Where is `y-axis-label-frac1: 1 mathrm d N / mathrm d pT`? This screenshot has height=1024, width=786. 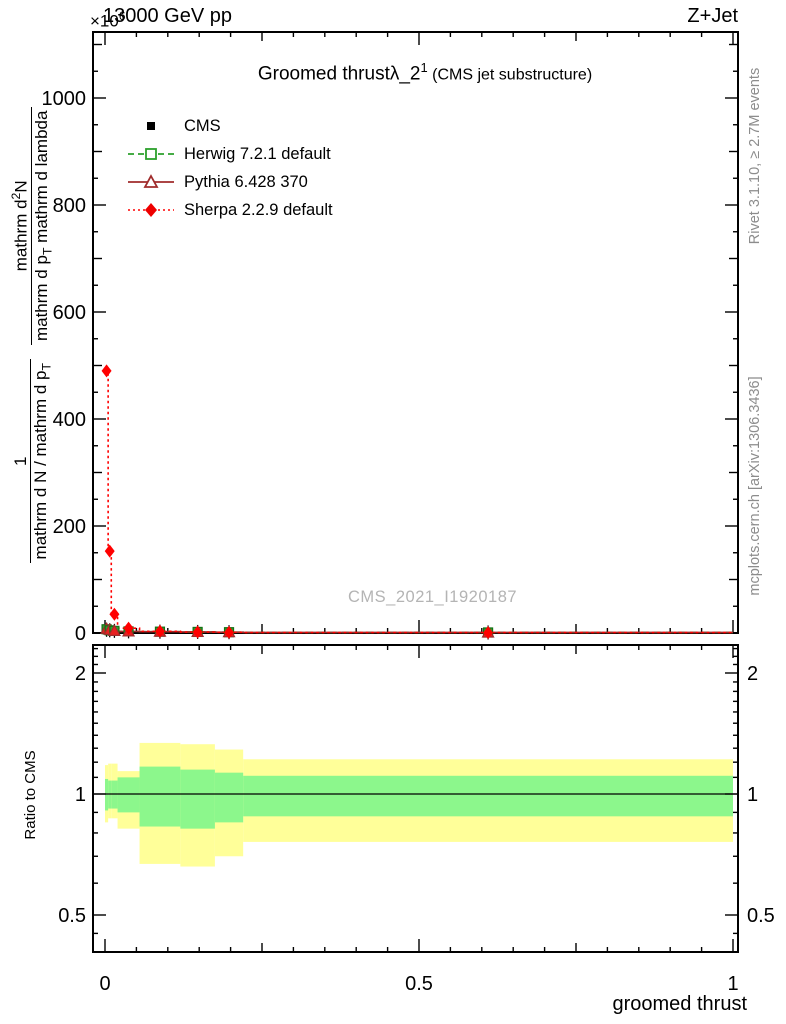
y-axis-label-frac1: 1 mathrm d N / mathrm d pT is located at coordinates (32, 461).